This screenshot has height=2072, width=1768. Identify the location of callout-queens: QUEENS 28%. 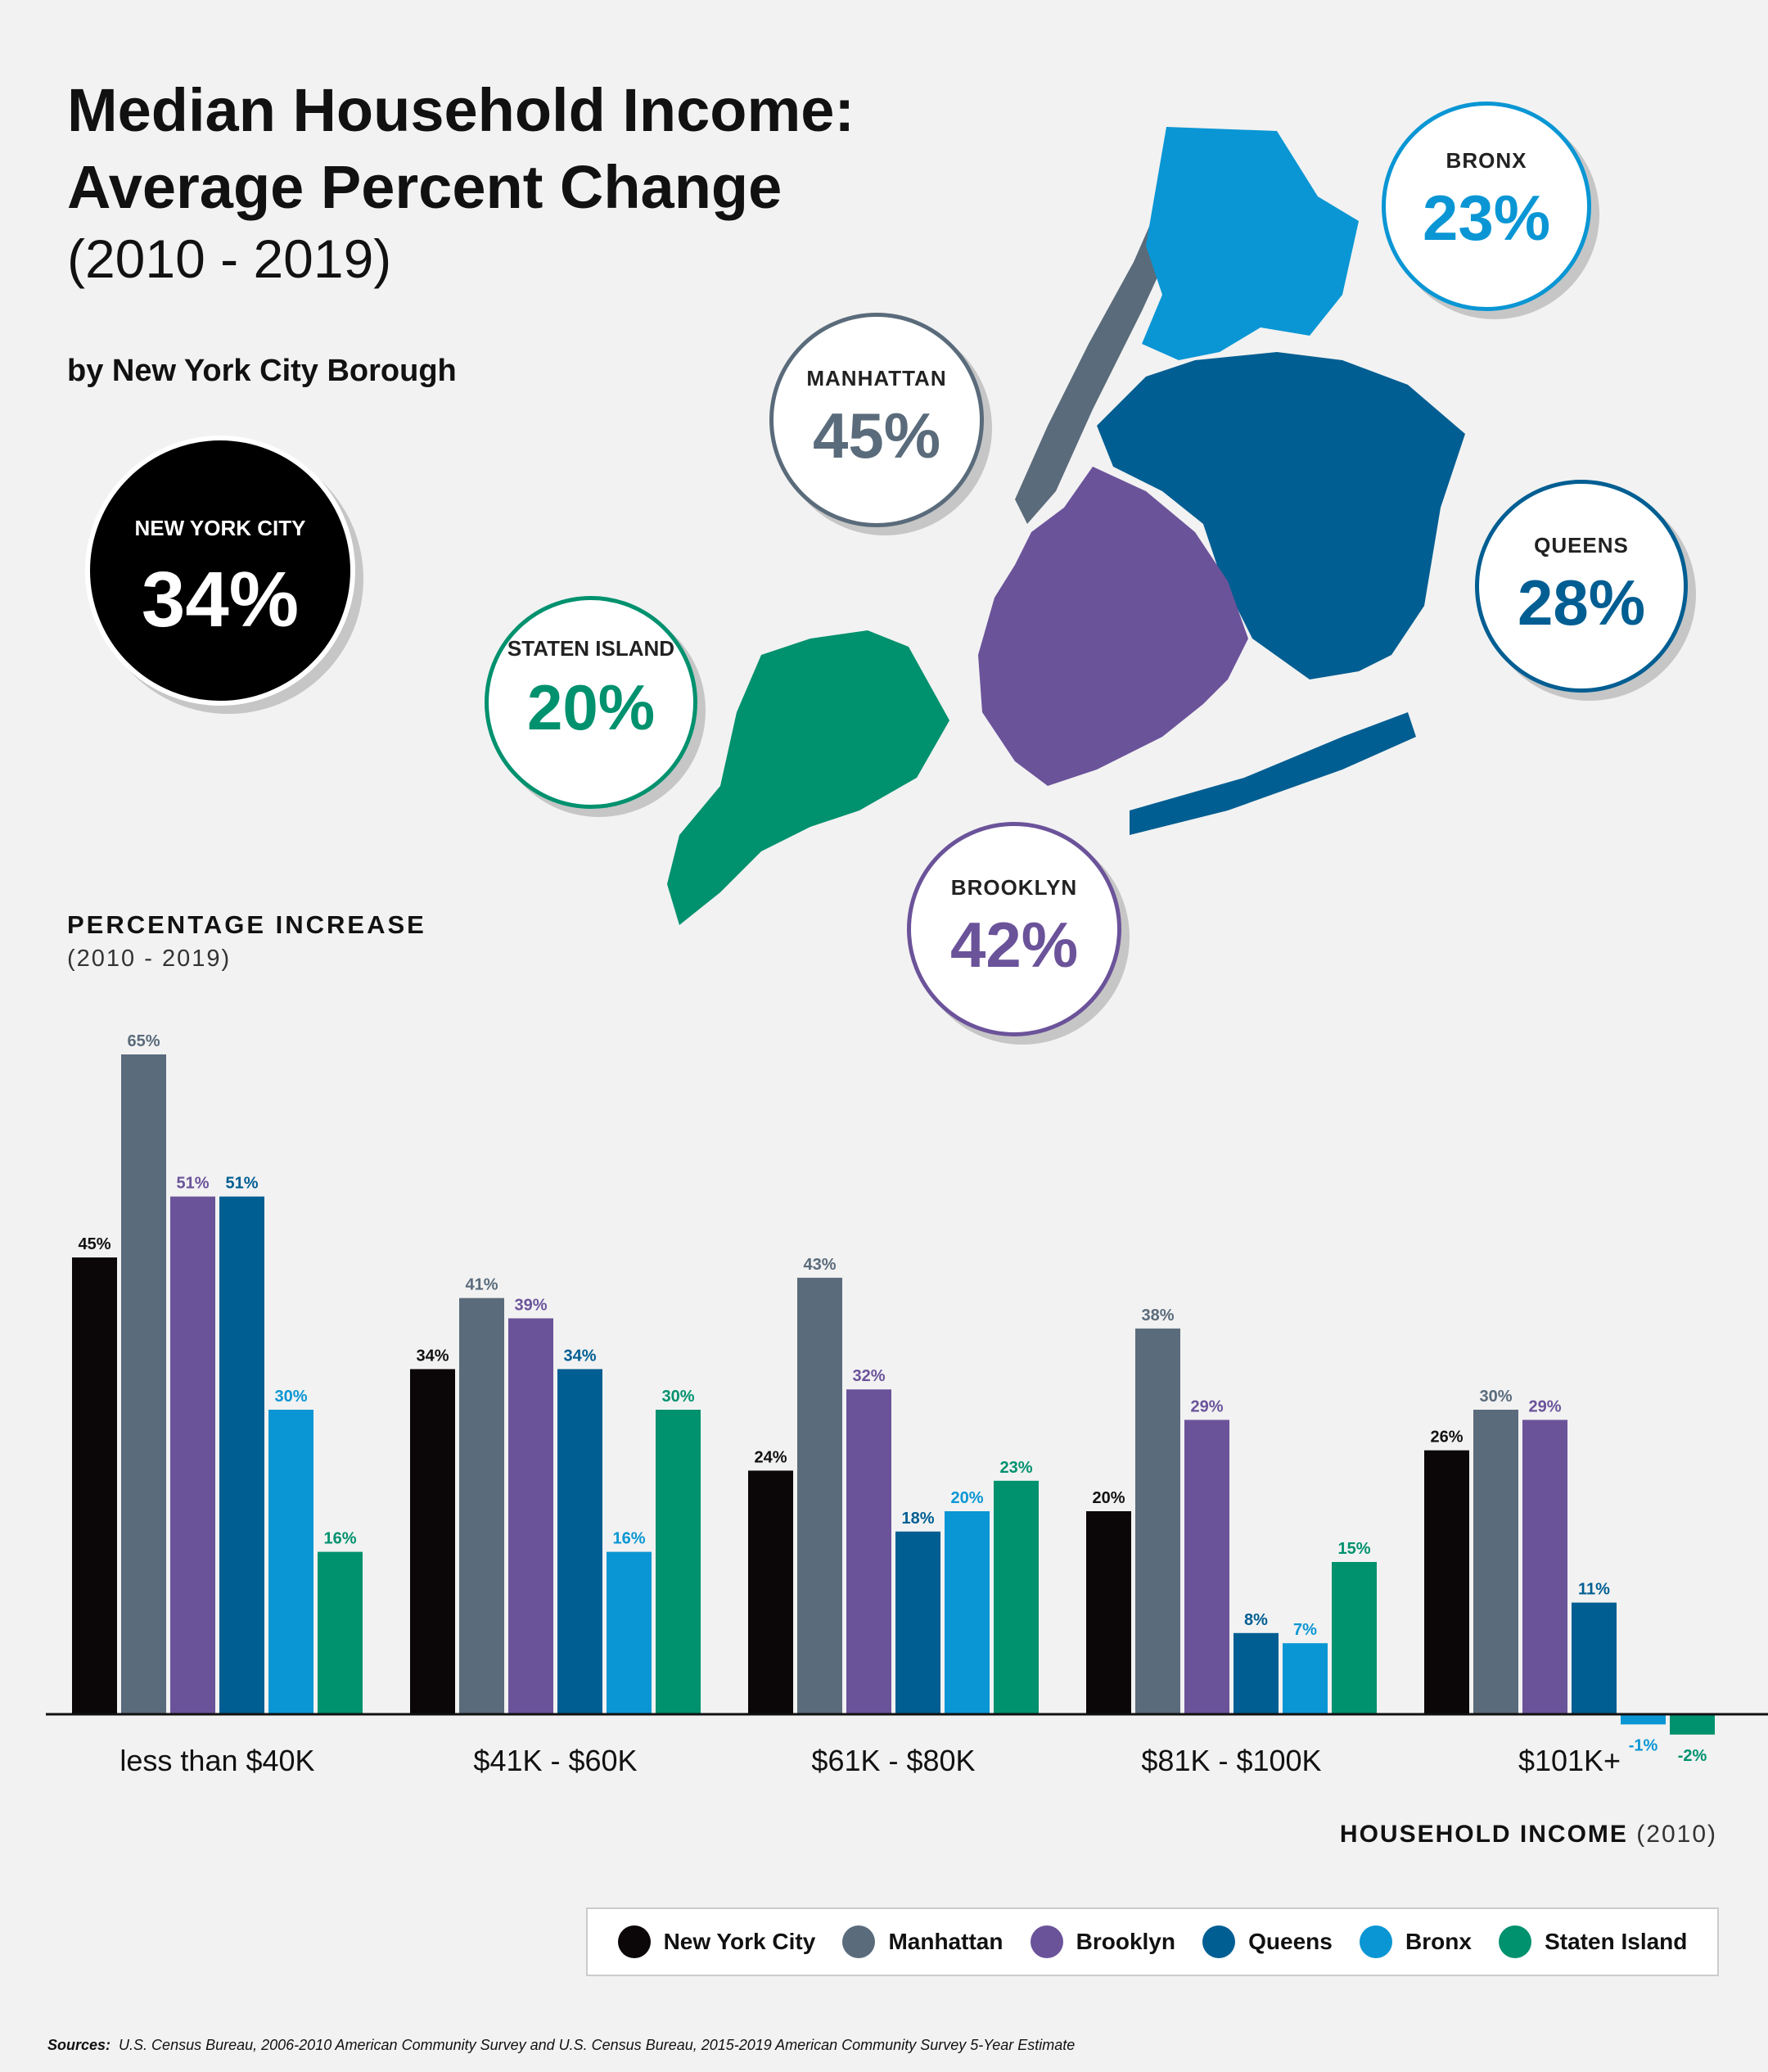
(1581, 586).